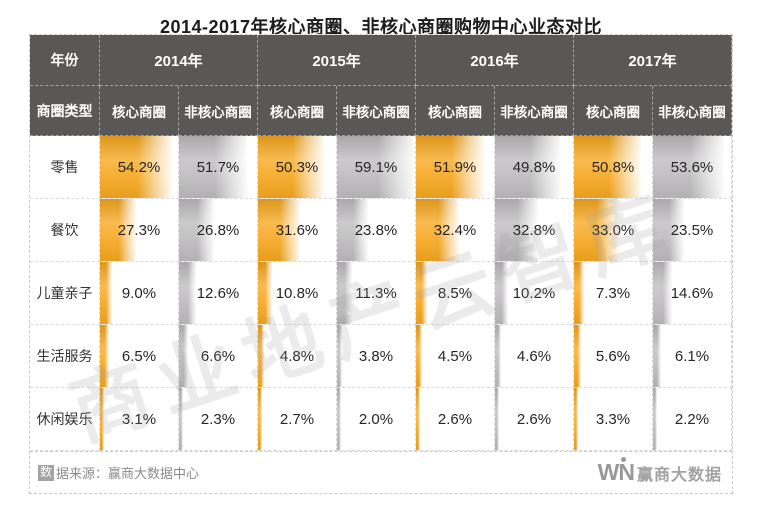 This screenshot has height=527, width=762. I want to click on value-cell: 26.8%, so click(218, 230).